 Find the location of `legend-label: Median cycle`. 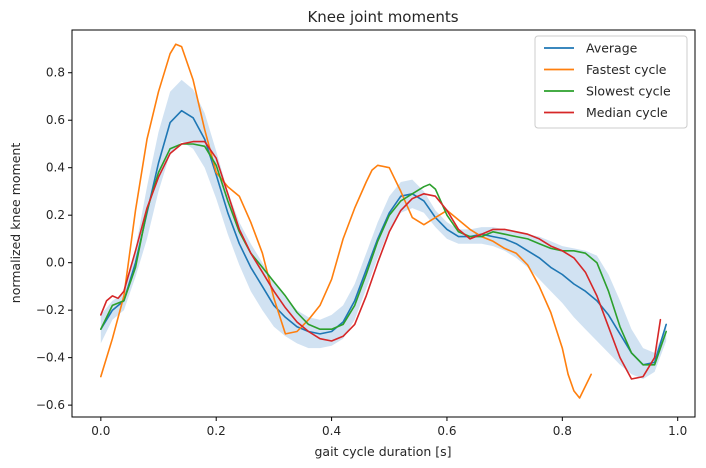

legend-label: Median cycle is located at coordinates (627, 112).